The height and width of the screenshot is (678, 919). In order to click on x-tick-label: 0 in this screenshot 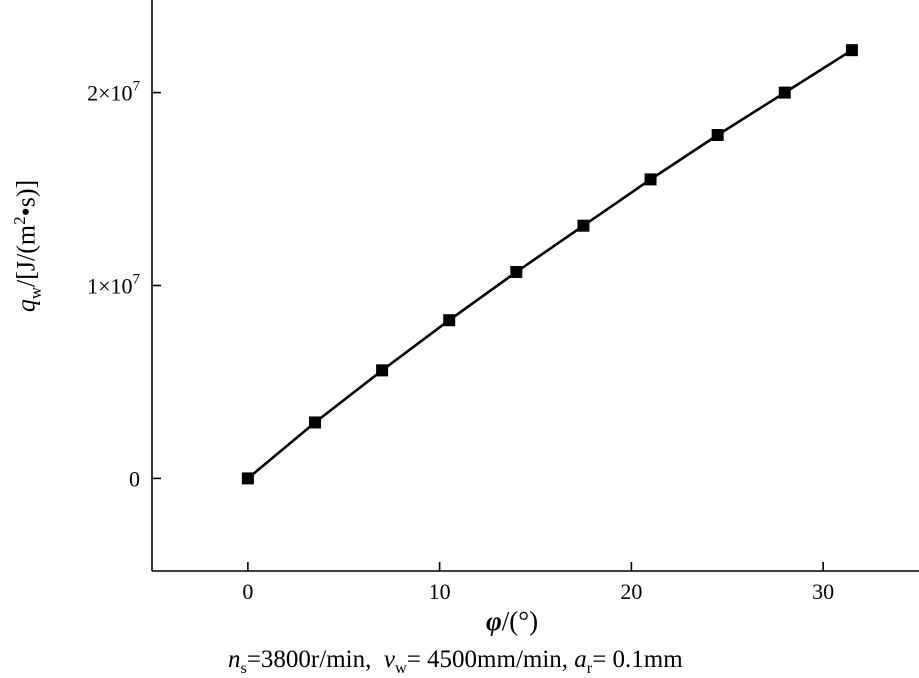, I will do `click(247, 591)`.